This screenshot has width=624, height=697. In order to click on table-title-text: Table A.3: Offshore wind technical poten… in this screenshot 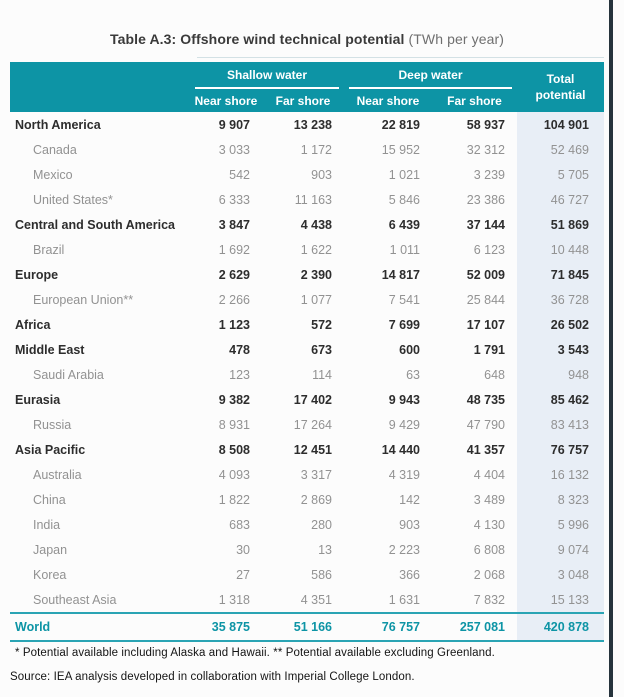, I will do `click(257, 39)`.